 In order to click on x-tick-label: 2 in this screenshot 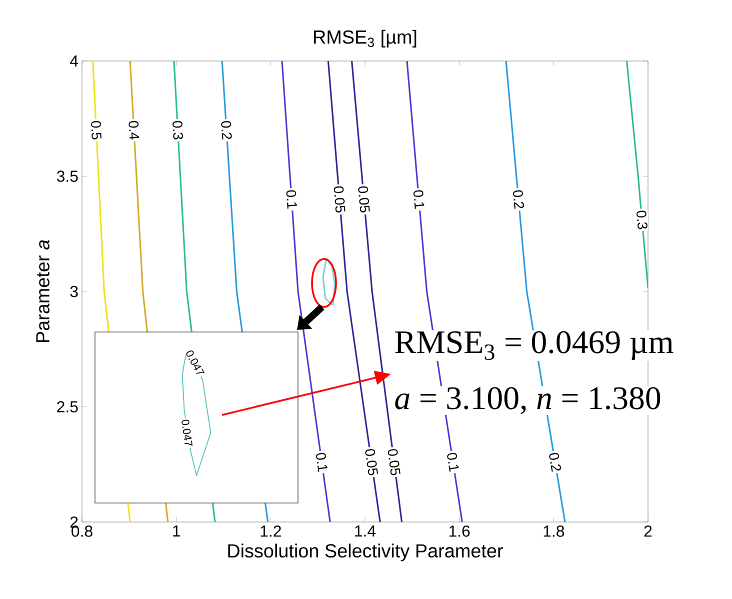, I will do `click(648, 531)`.